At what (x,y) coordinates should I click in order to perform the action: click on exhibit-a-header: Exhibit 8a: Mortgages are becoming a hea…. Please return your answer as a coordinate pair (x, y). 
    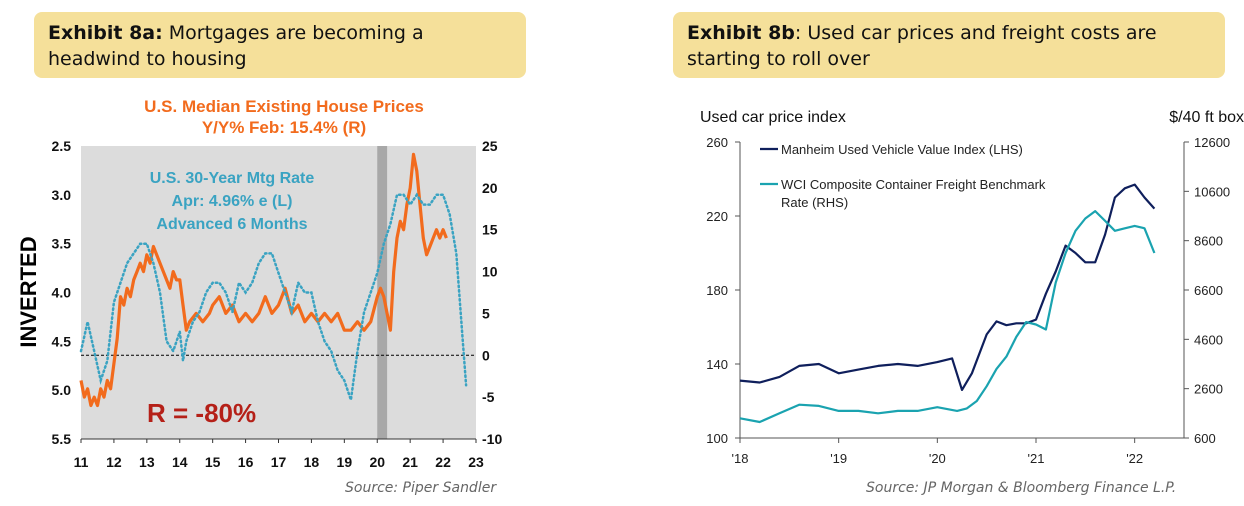
    Looking at the image, I should click on (280, 45).